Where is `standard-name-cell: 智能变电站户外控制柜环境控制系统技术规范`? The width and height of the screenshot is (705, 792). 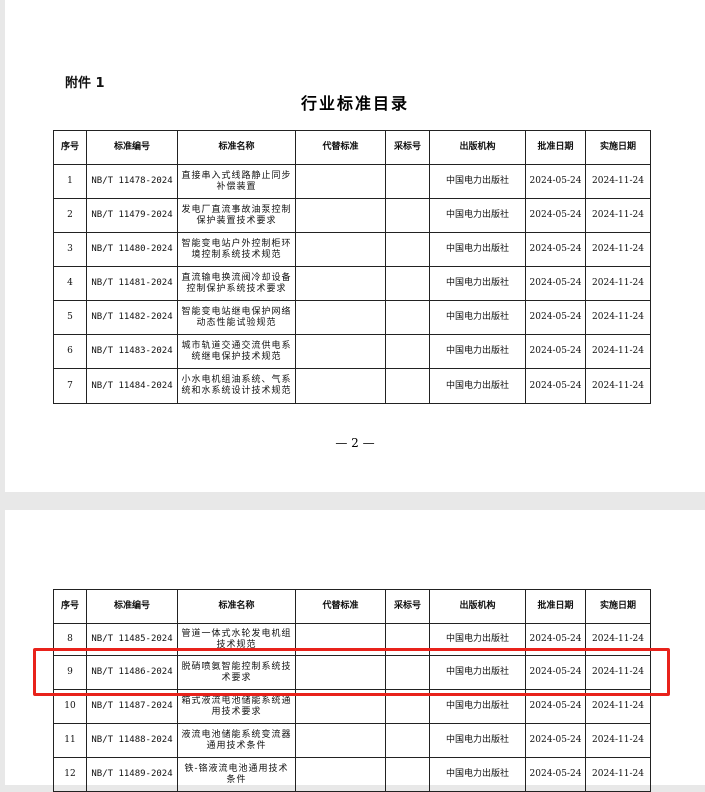 standard-name-cell: 智能变电站户外控制柜环境控制系统技术规范 is located at coordinates (236, 249).